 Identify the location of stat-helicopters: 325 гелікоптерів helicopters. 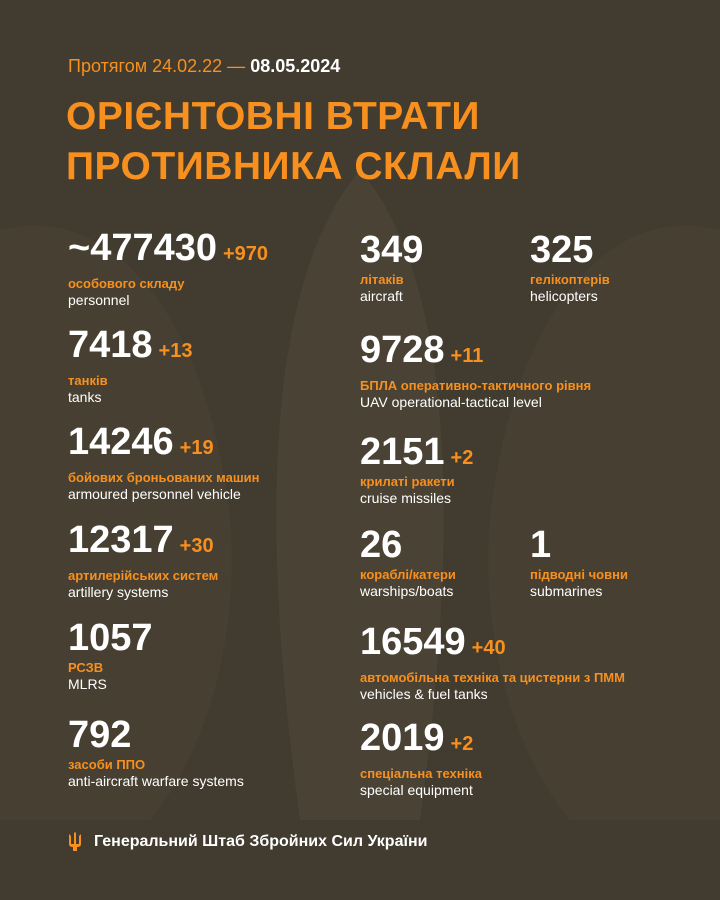
(570, 267).